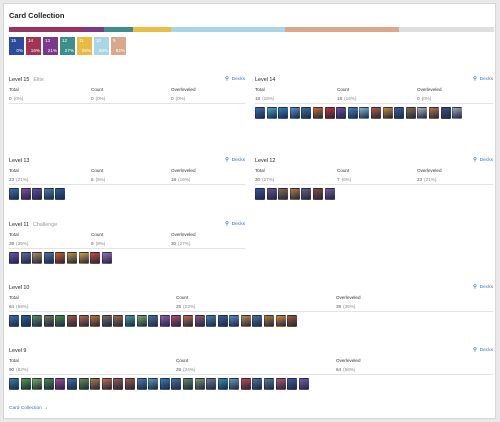 Image resolution: width=500 pixels, height=422 pixels. I want to click on card-collection-link: Card Collection →, so click(28, 408).